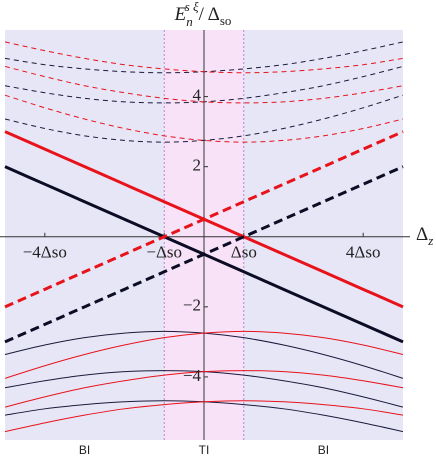 The height and width of the screenshot is (459, 436). Describe the element at coordinates (244, 252) in the screenshot. I see `x-tick-label: Δso` at that location.